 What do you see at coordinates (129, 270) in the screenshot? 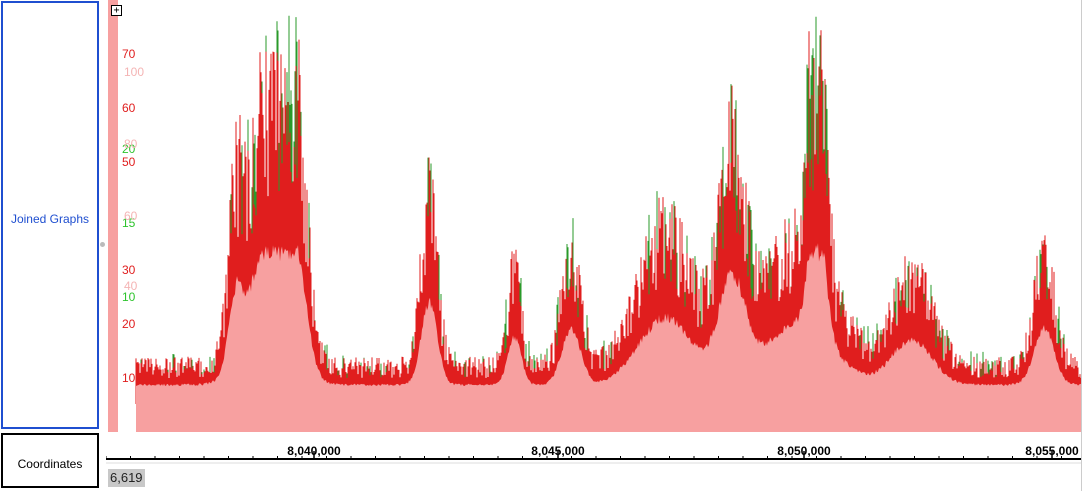
I see `y-tick-label: 30` at bounding box center [129, 270].